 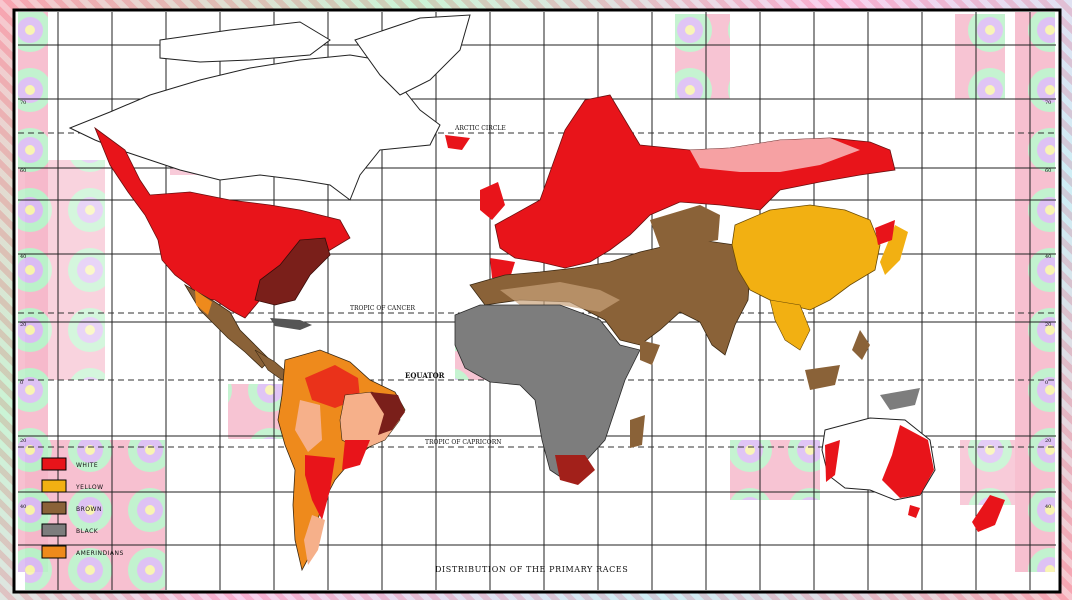 I want to click on legend: WHITE YELLOW BROWN BLACK AMERINDIANS, so click(x=82, y=508).